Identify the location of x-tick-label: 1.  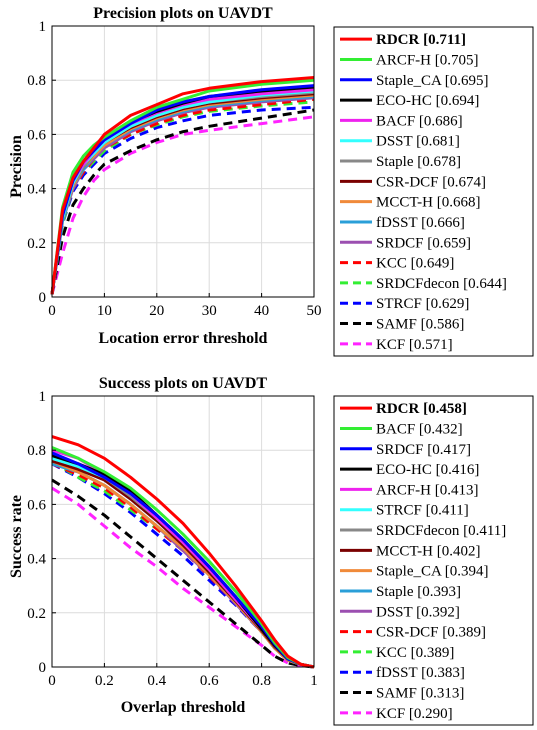
(314, 681).